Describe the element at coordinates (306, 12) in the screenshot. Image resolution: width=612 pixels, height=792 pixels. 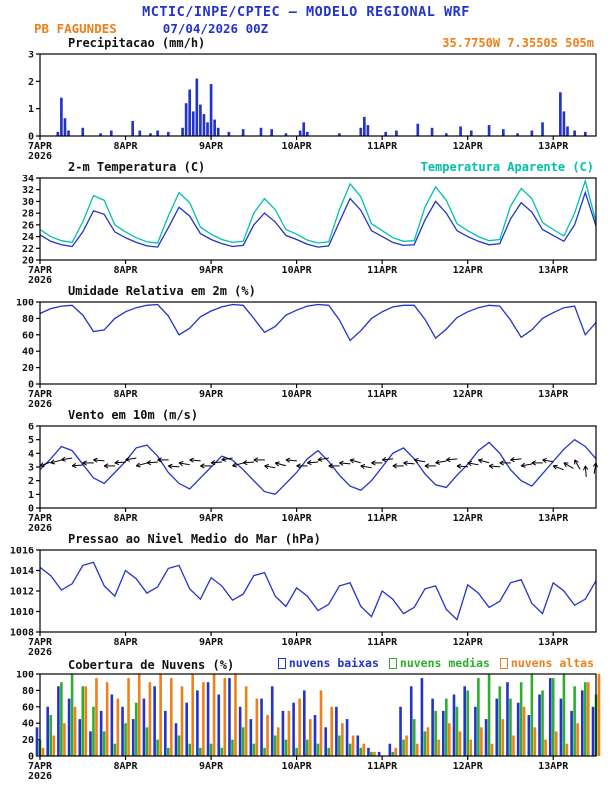
I see `page-title: MCTIC/INPE/CPTEC — MODELO REGIONAL WRF` at that location.